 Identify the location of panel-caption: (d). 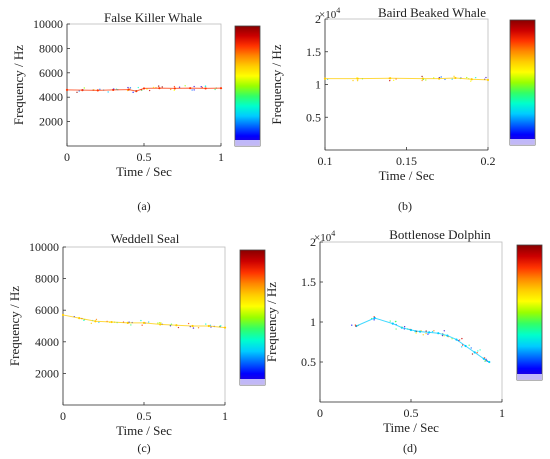
(410, 448).